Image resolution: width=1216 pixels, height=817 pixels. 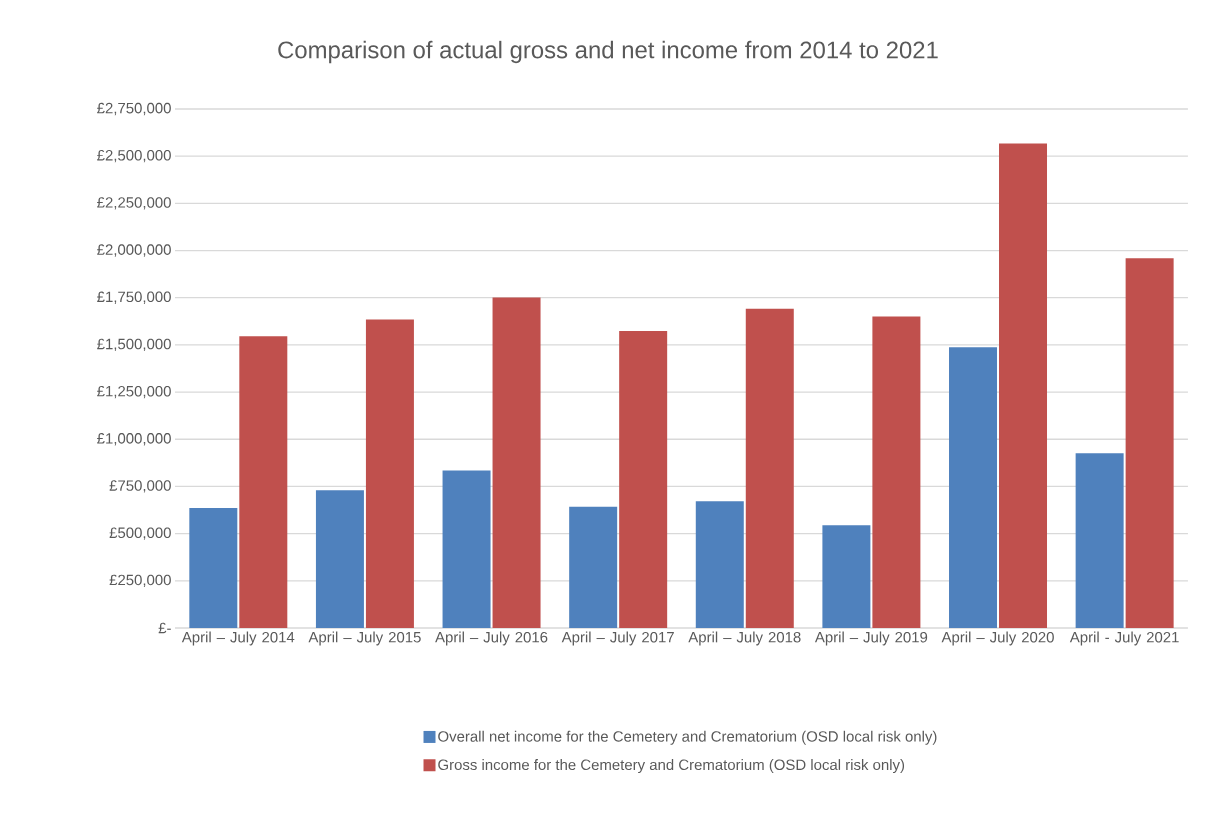 What do you see at coordinates (134, 109) in the screenshot?
I see `y-tick-label: £2,750,000` at bounding box center [134, 109].